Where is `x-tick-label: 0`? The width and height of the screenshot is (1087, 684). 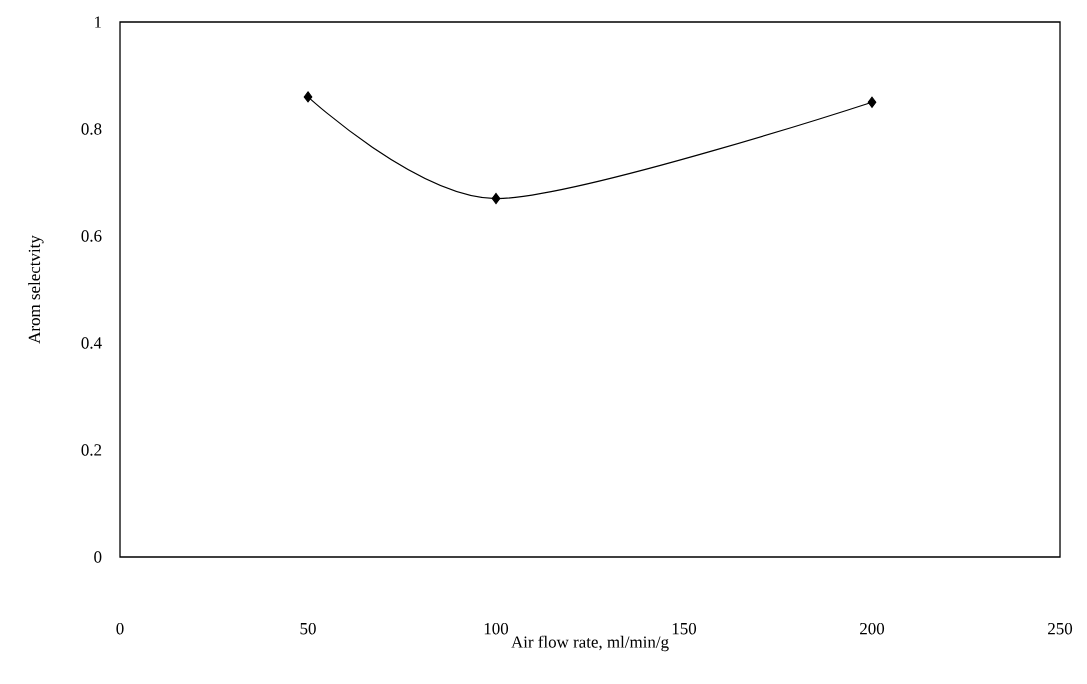
x-tick-label: 0 is located at coordinates (120, 628).